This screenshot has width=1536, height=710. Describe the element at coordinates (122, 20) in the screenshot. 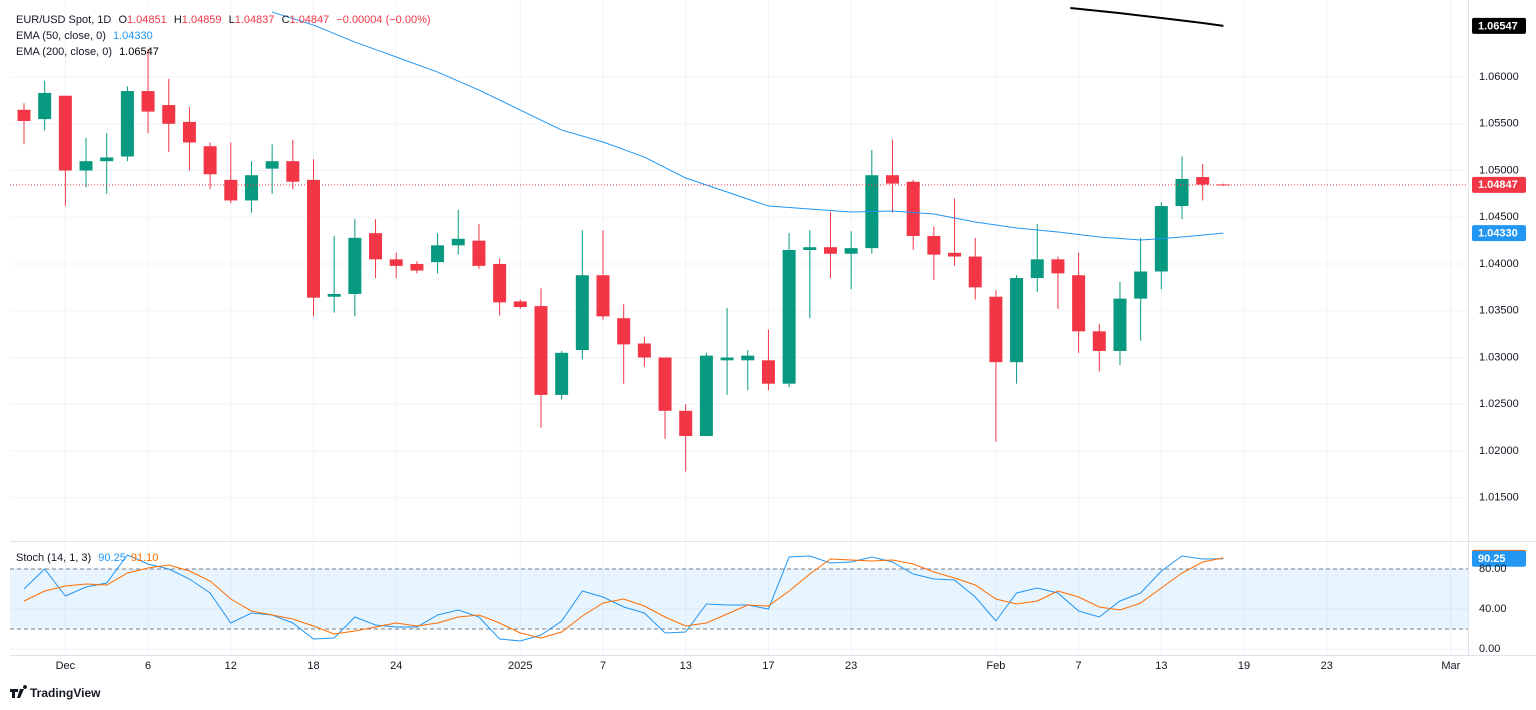

I see `ohlc-label: O` at that location.